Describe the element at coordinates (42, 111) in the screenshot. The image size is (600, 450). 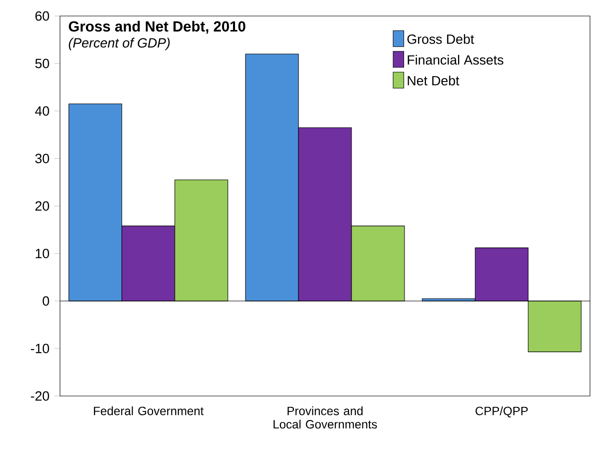
I see `y-tick-label: 40` at that location.